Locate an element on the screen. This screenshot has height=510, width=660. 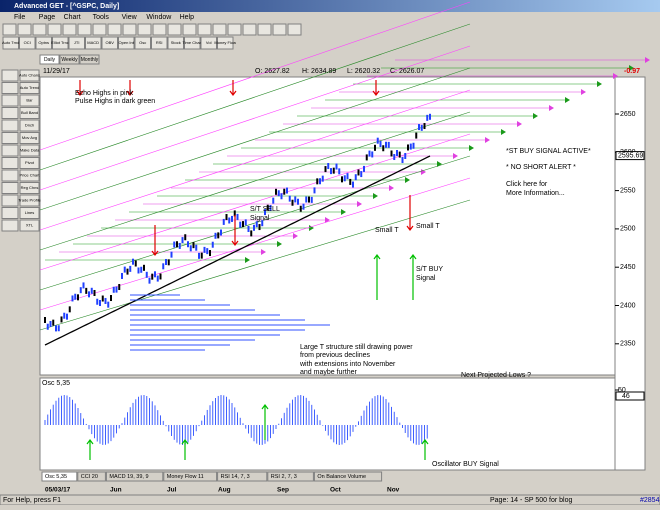
menu-item: Page is located at coordinates (47, 17).